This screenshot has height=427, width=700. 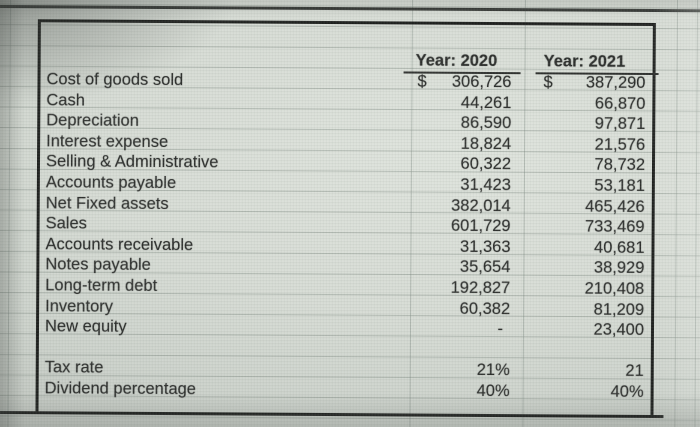 I want to click on cell-year-2020: 31,423, so click(x=459, y=185).